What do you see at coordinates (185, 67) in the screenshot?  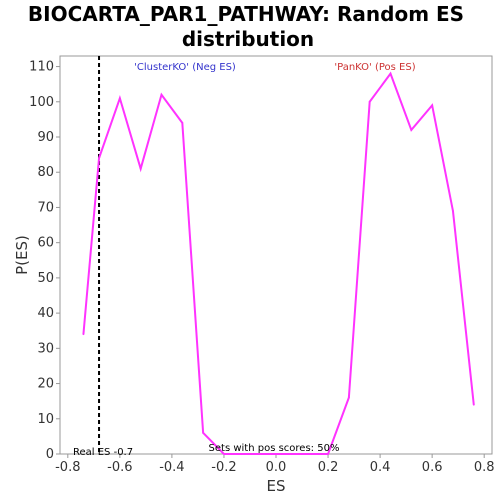 I see `neg-es-label: 'ClusterKO' (Neg ES)` at bounding box center [185, 67].